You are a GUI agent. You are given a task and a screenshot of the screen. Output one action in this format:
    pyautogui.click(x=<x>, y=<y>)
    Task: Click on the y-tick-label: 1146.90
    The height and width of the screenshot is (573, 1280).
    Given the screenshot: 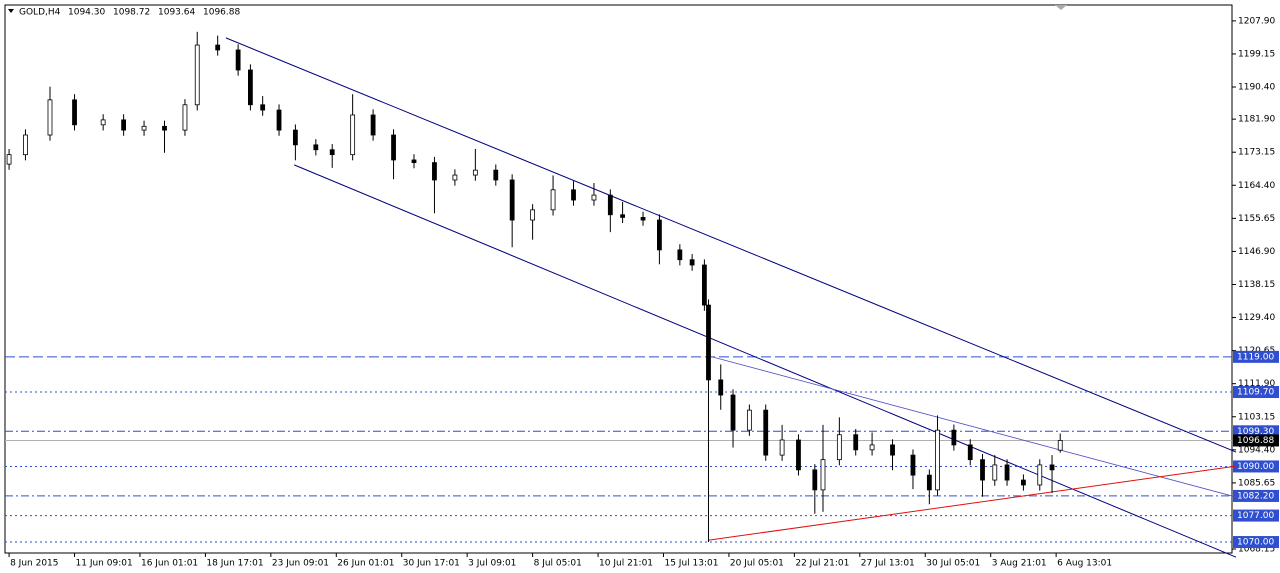 What is the action you would take?
    pyautogui.click(x=1256, y=252)
    